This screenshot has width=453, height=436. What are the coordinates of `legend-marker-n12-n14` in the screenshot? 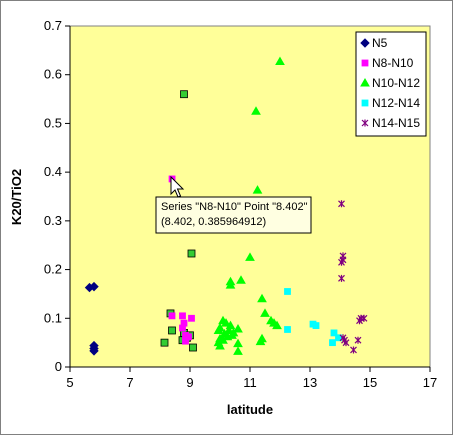 It's located at (365, 103).